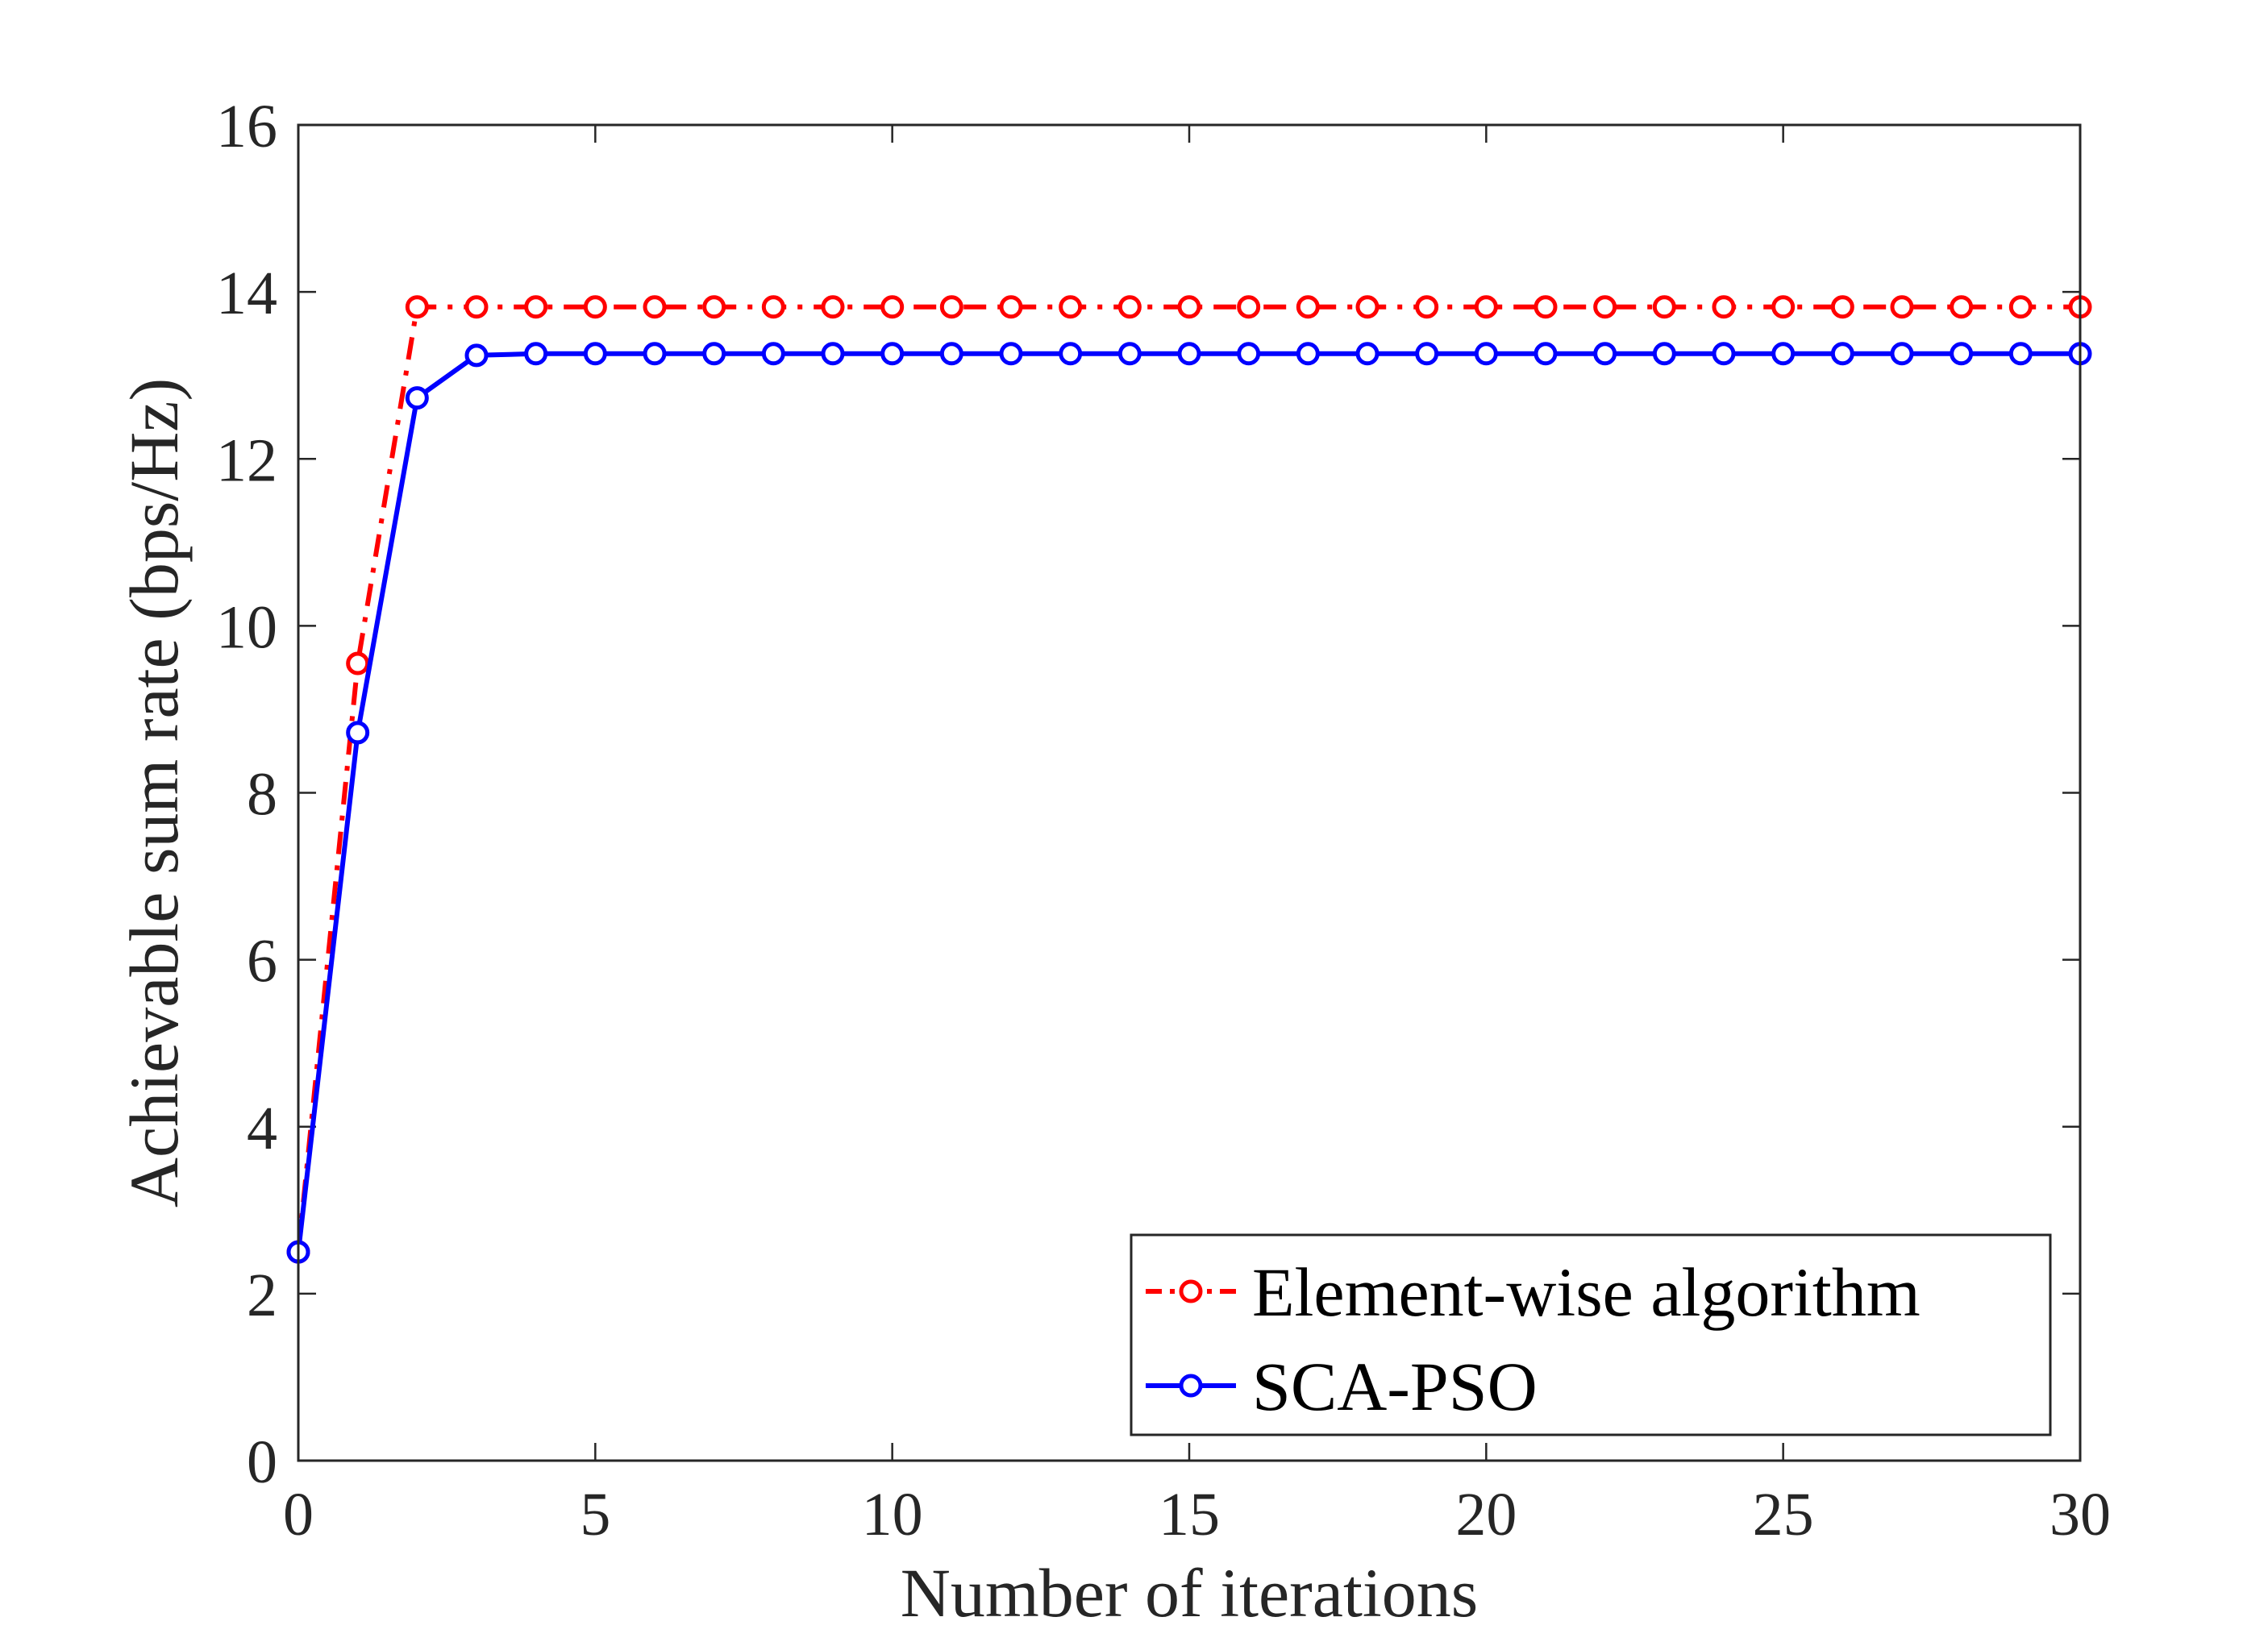  What do you see at coordinates (2081, 1514) in the screenshot?
I see `x-tick-label: 30` at bounding box center [2081, 1514].